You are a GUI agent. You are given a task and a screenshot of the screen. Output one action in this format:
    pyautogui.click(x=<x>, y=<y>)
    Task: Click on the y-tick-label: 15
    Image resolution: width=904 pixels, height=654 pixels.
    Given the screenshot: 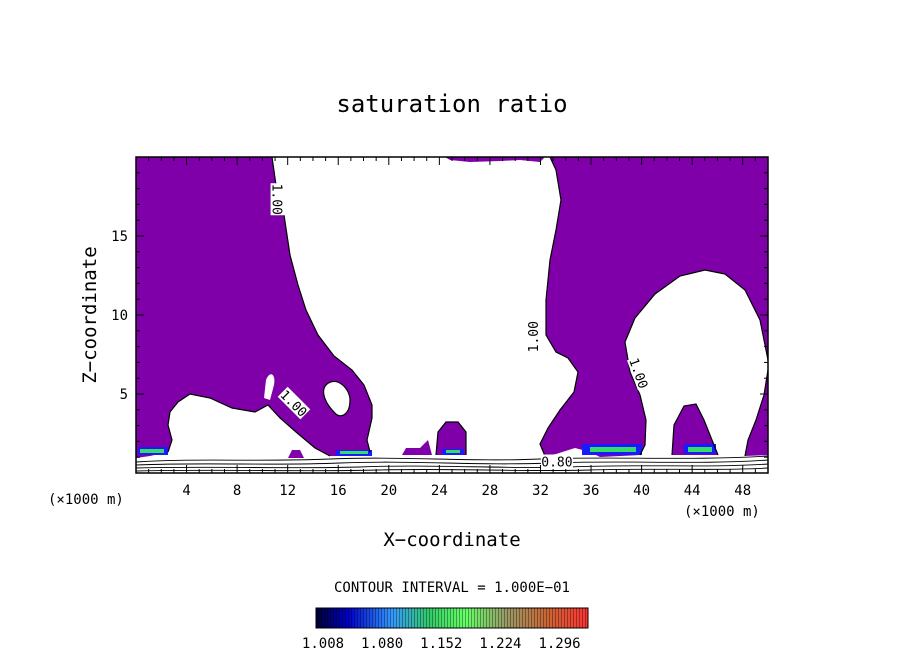 What is the action you would take?
    pyautogui.click(x=119, y=237)
    